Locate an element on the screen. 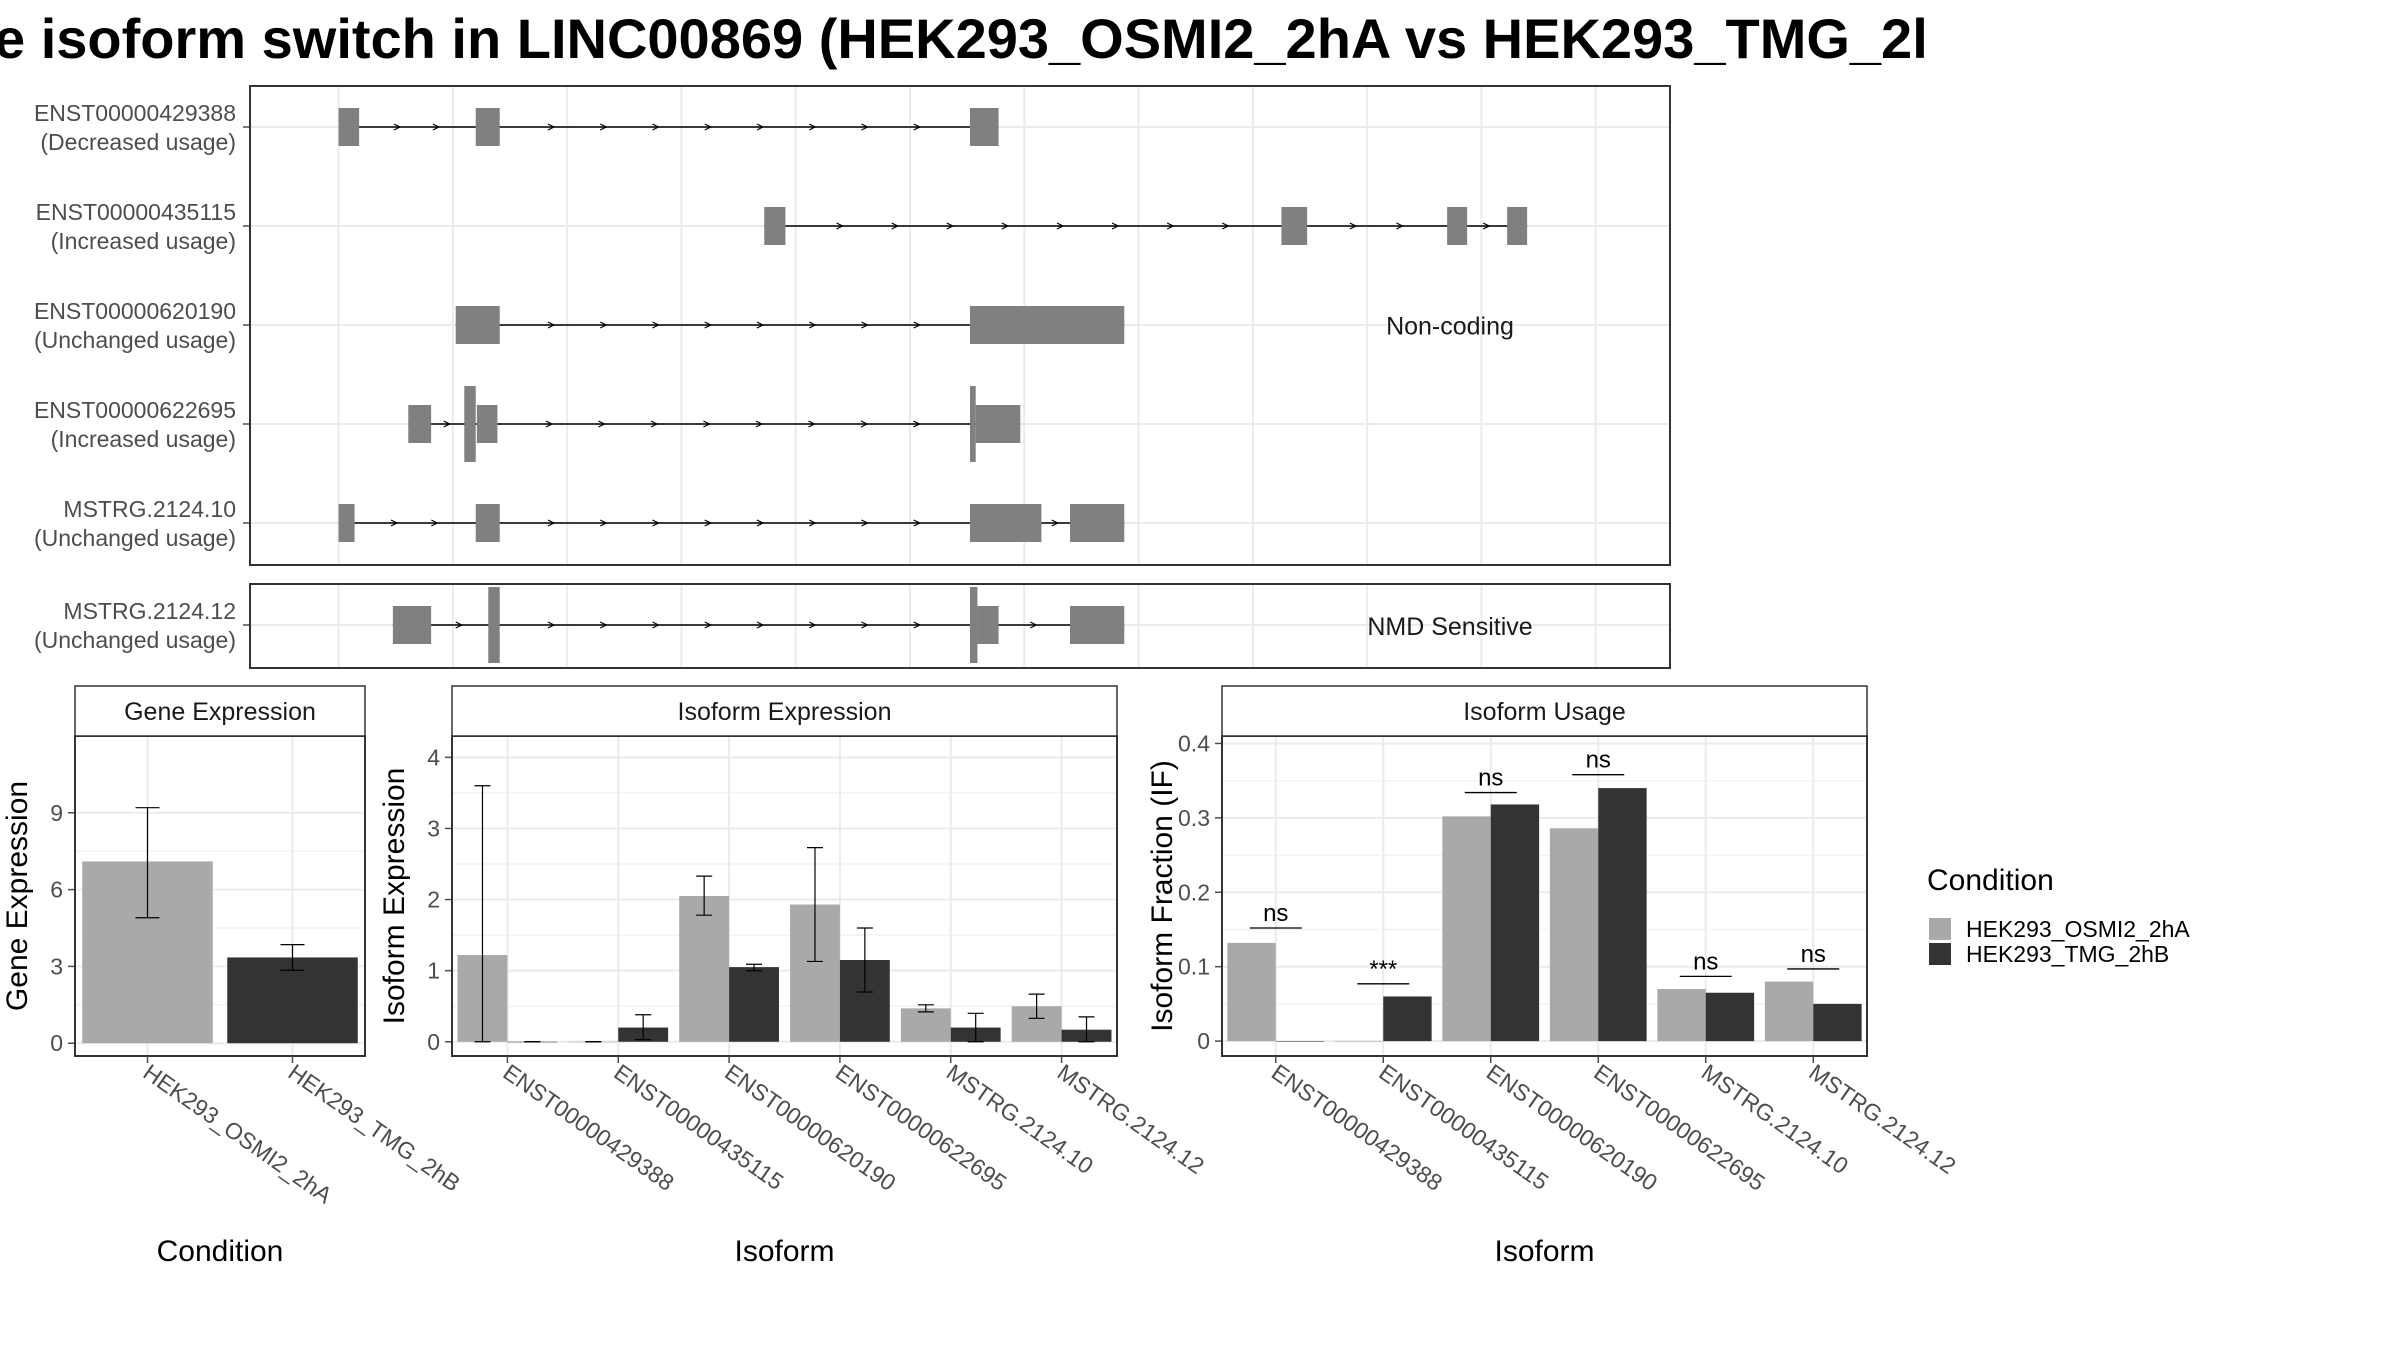  chart-title: Isoform Expression is located at coordinates (785, 712).